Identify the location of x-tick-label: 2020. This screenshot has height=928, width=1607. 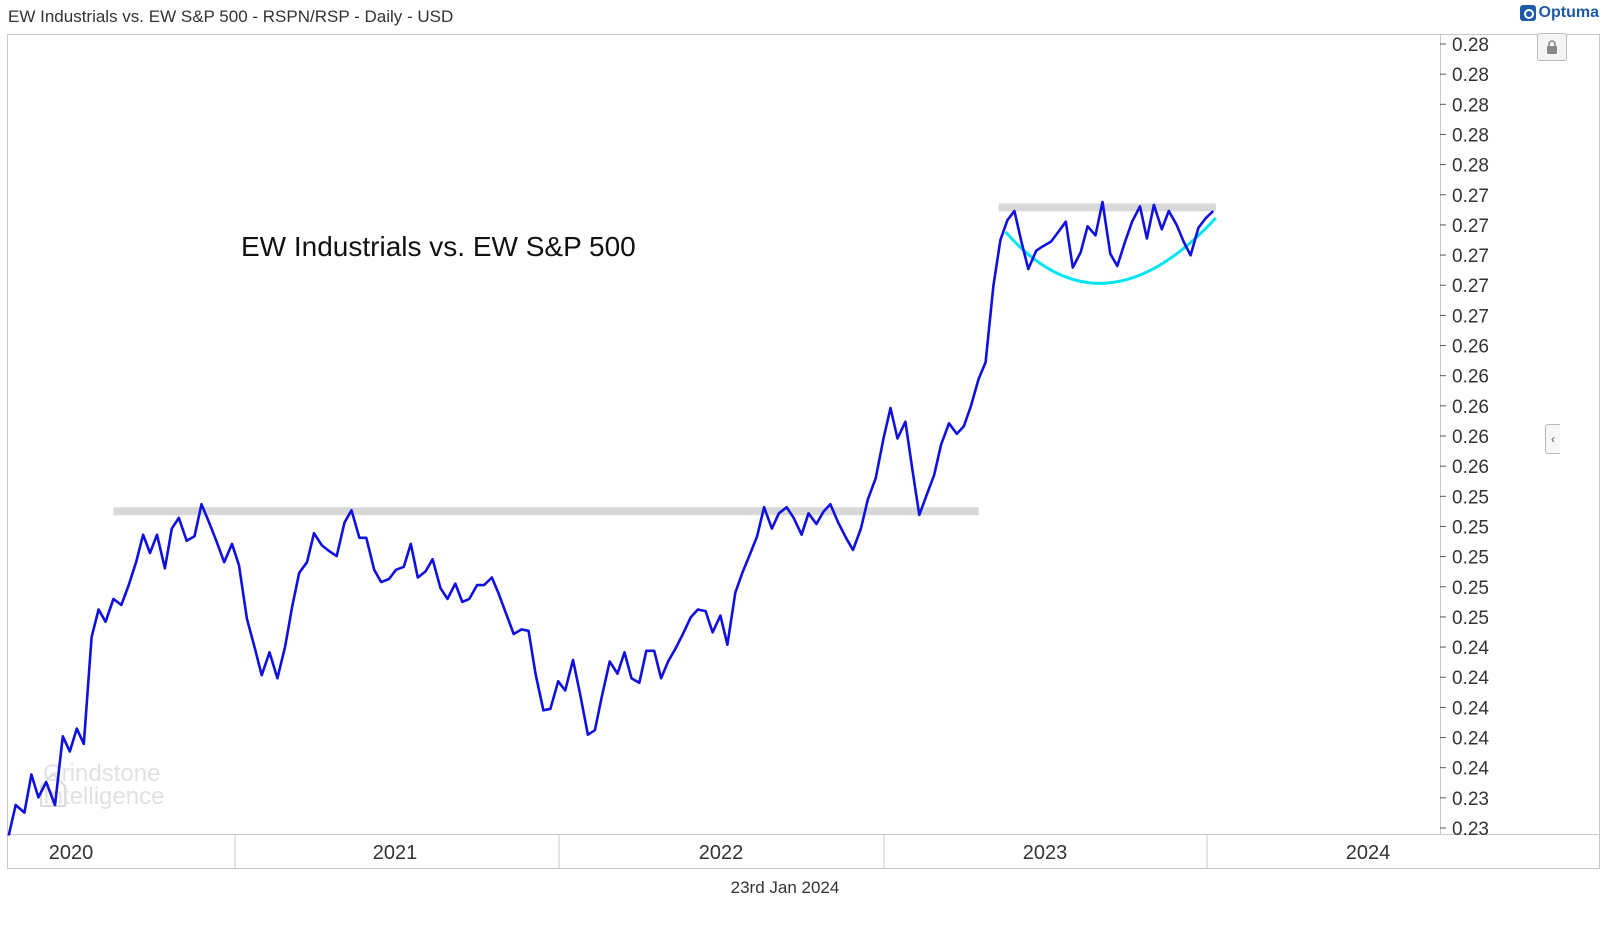
(71, 853).